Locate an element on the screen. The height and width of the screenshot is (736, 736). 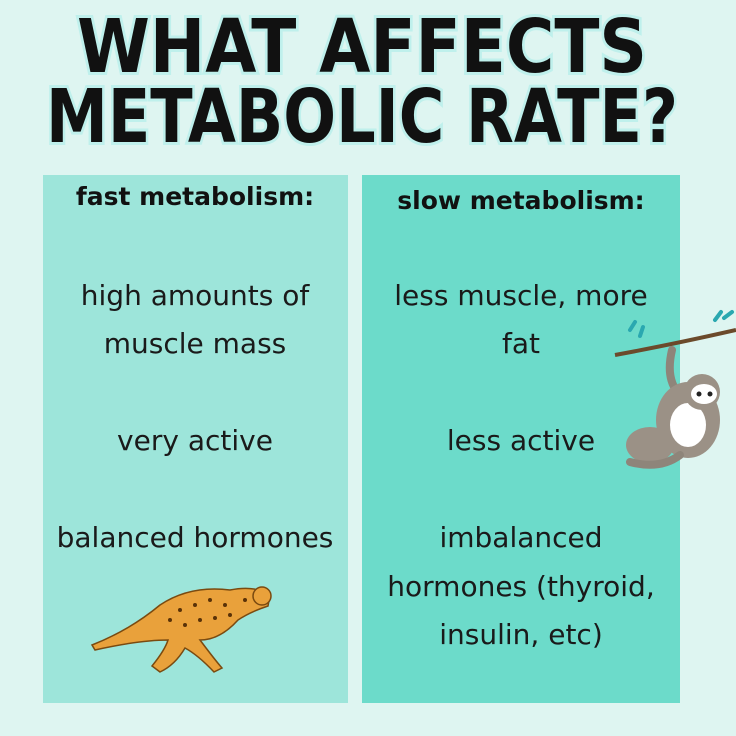
title-line: WHAT AFFECTS is located at coordinates (362, 47).